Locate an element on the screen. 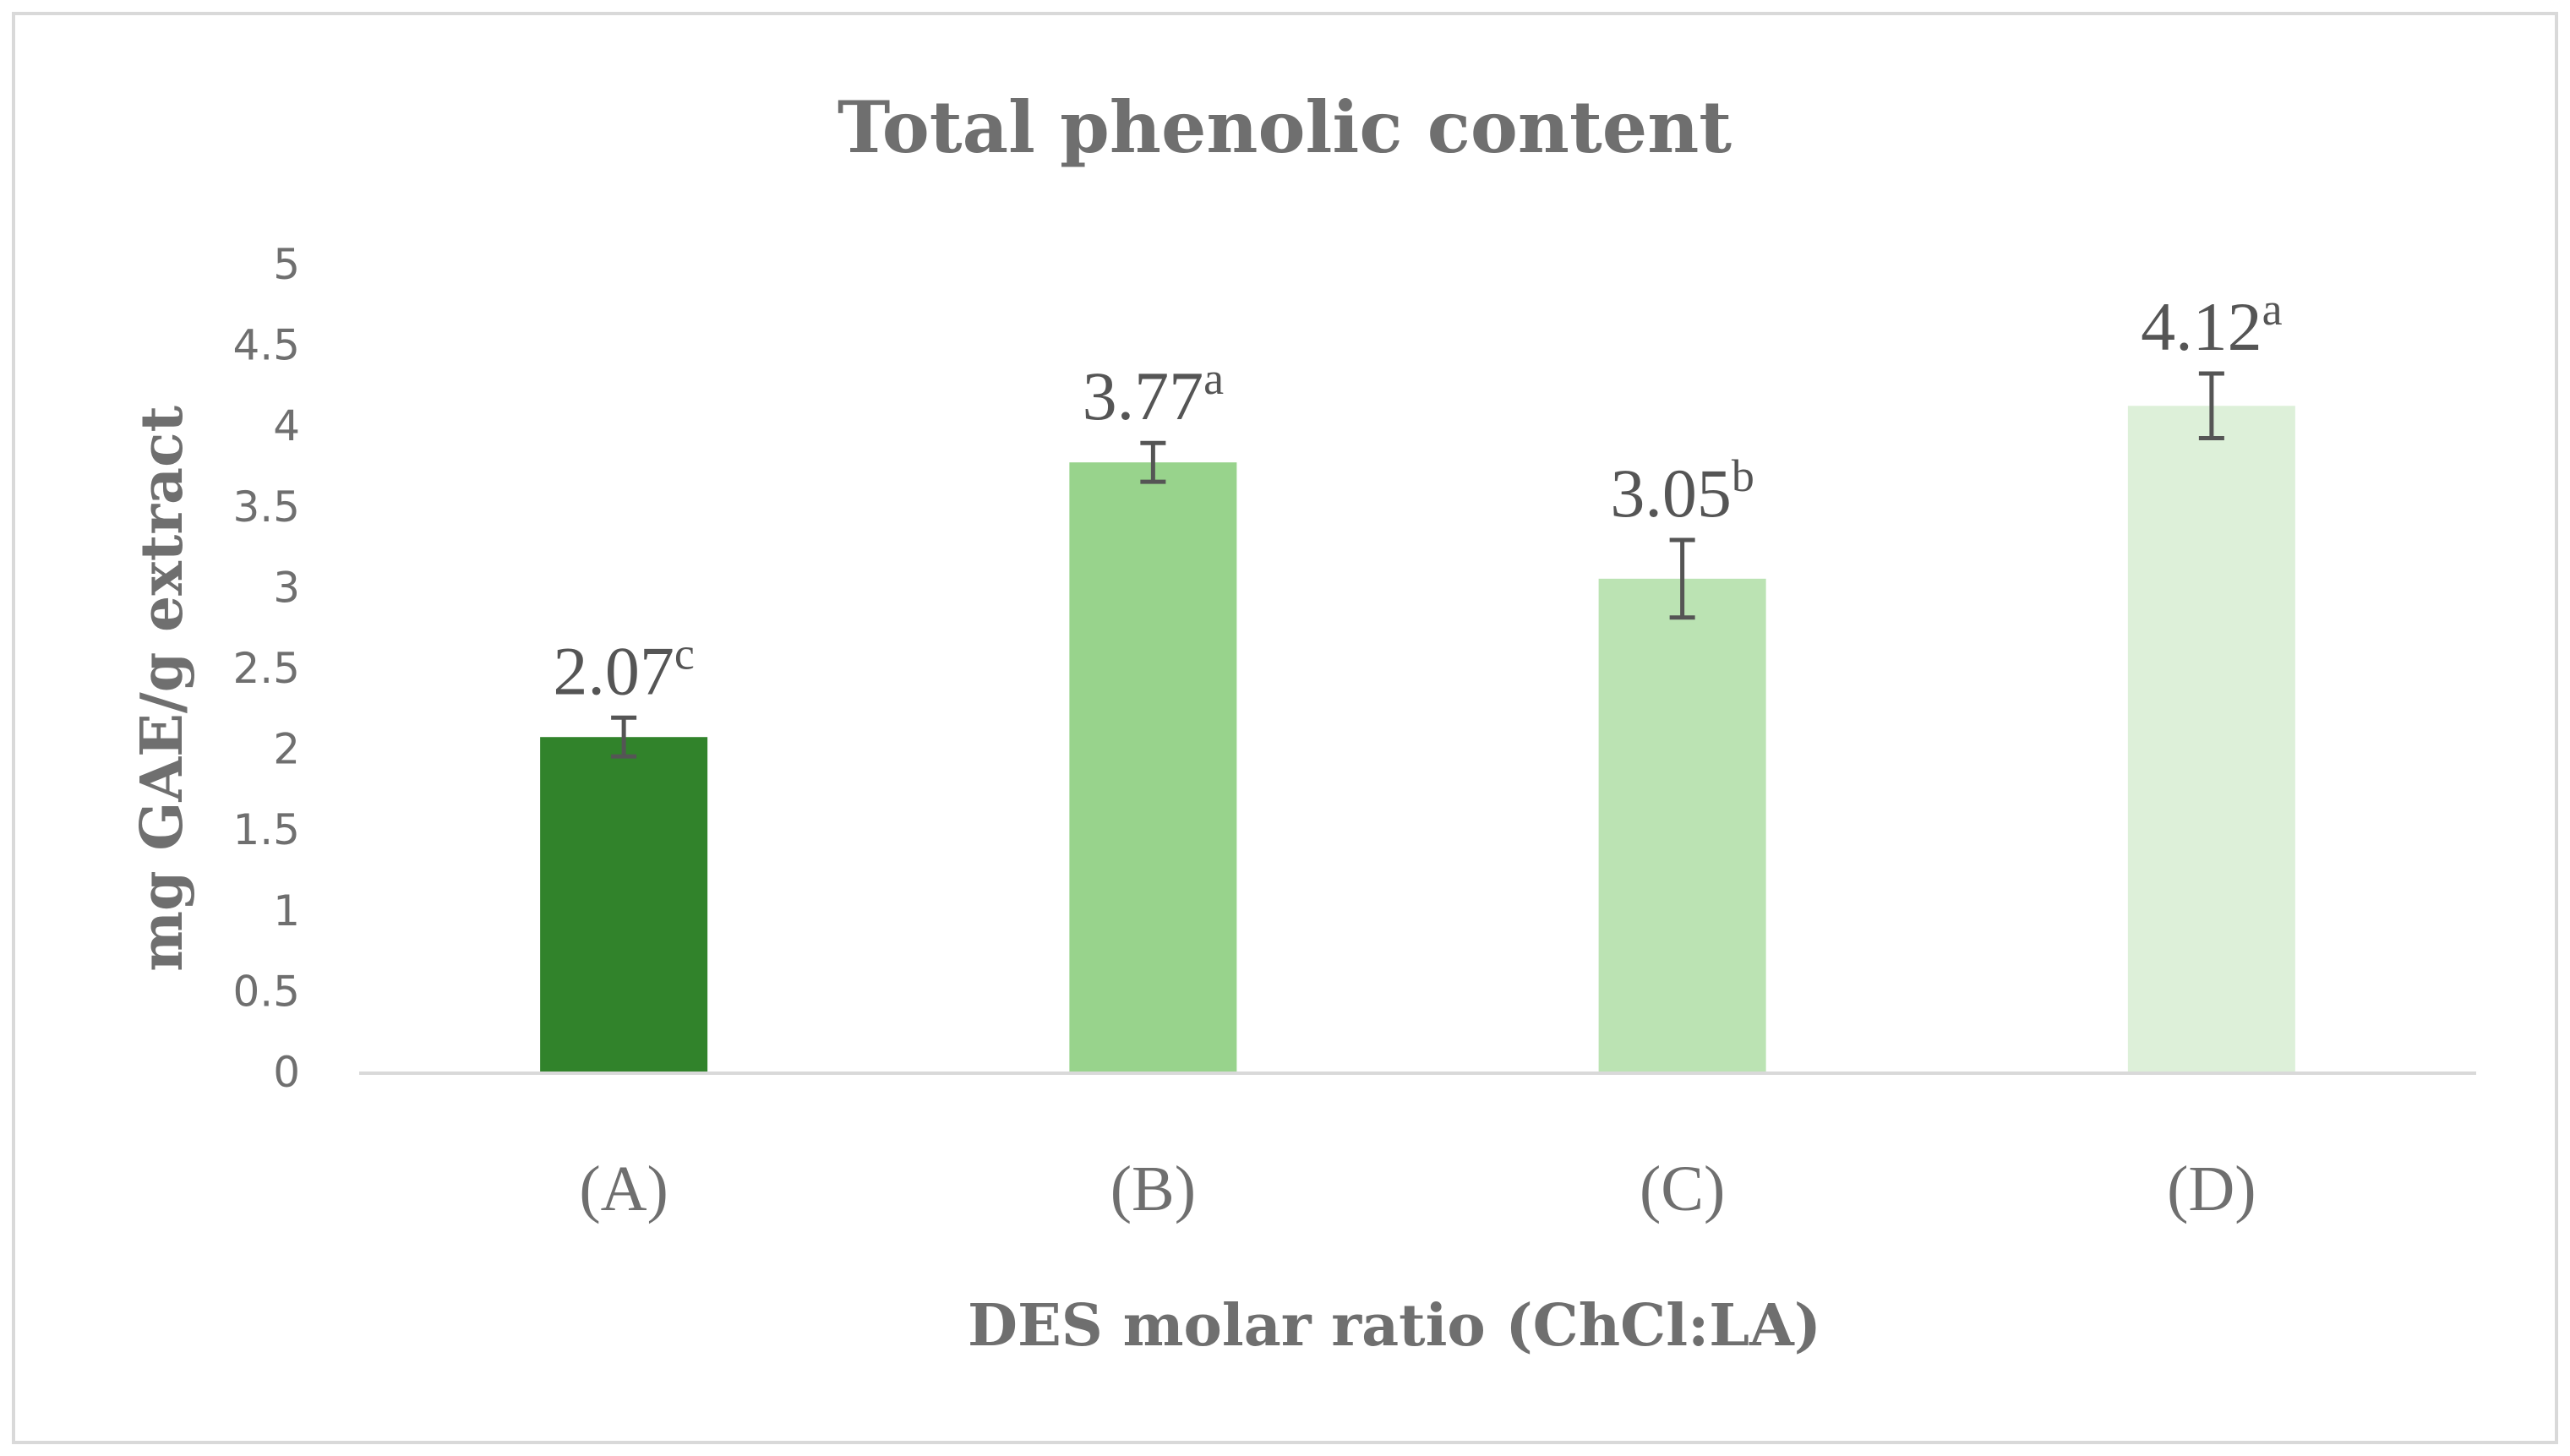 The width and height of the screenshot is (2570, 1456). chart-title: Total phenolic content is located at coordinates (1285, 127).